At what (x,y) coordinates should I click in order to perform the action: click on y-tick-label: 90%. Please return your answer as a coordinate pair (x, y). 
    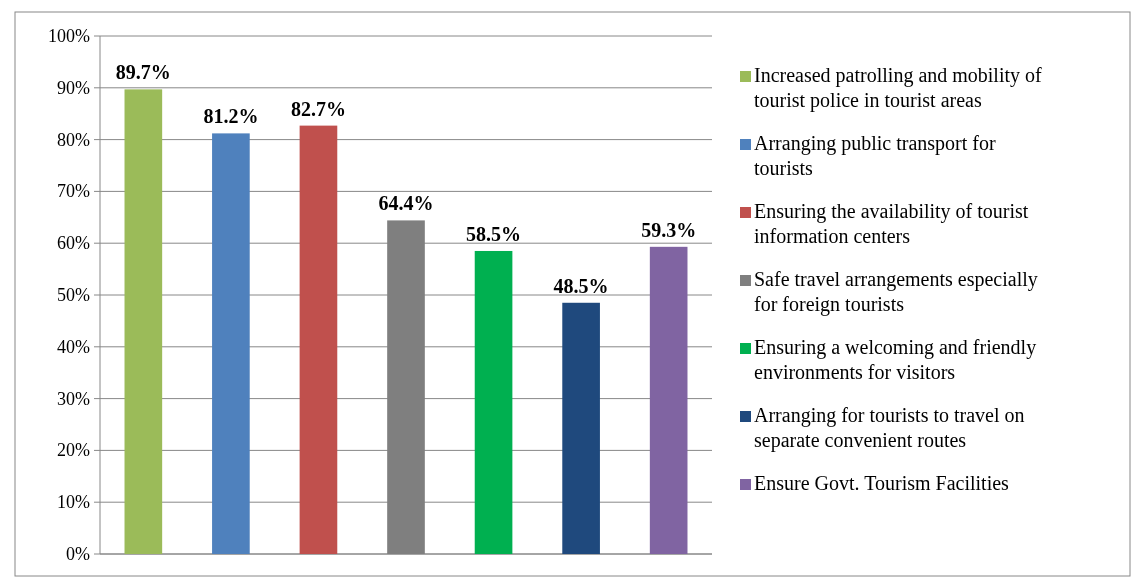
    Looking at the image, I should click on (73, 87).